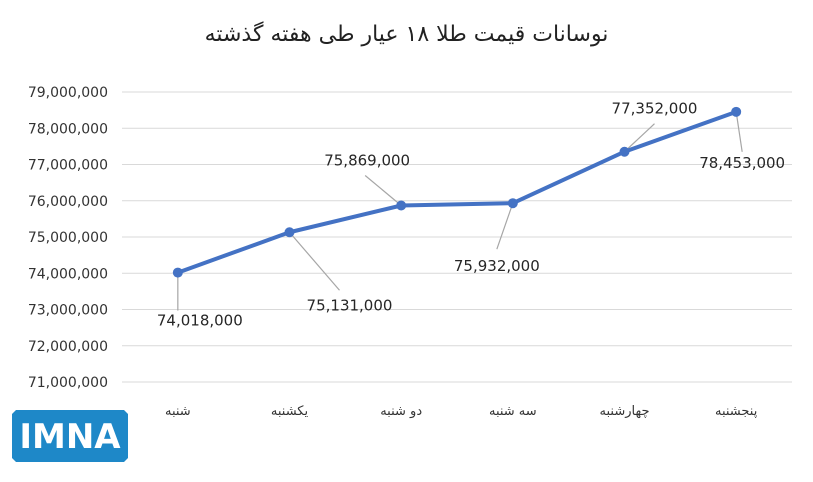 Image resolution: width=813 pixels, height=482 pixels. Describe the element at coordinates (200, 321) in the screenshot. I see `data-label: 74,018,000` at that location.